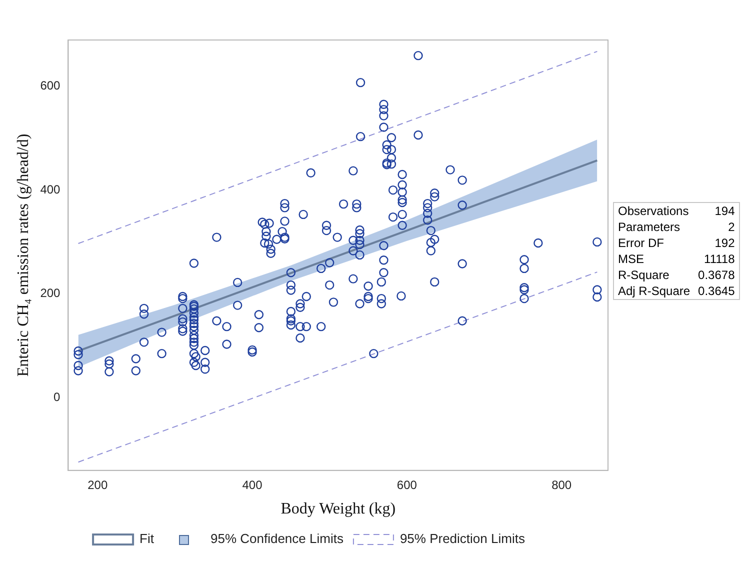  I want to click on y-tick-label: 200, so click(50, 293).